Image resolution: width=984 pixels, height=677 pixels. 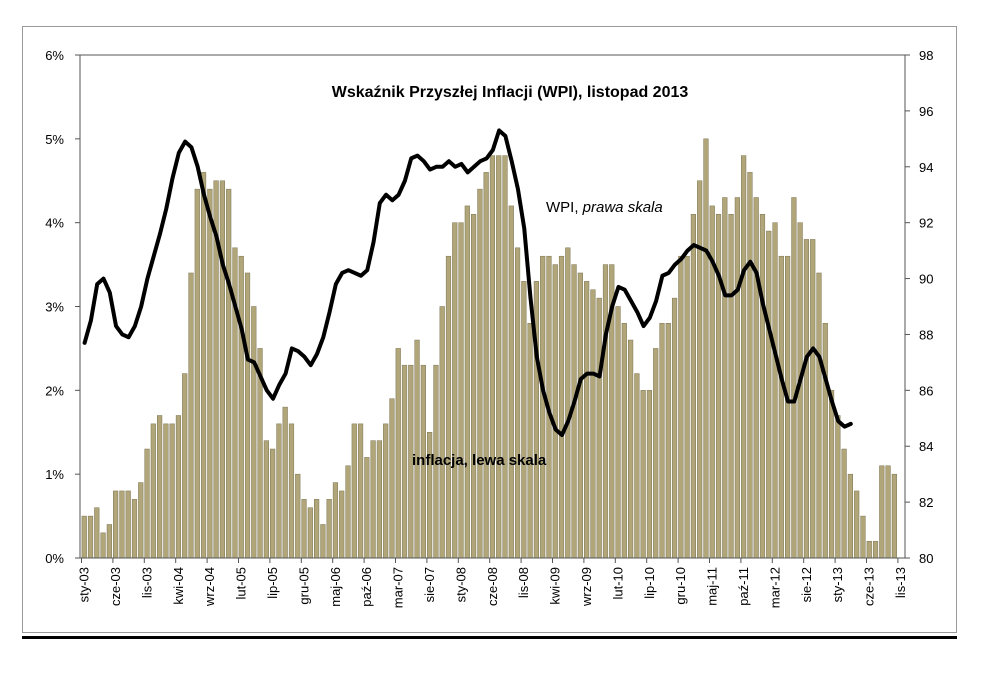 I want to click on x-tick-label: wrz-04, so click(x=209, y=587).